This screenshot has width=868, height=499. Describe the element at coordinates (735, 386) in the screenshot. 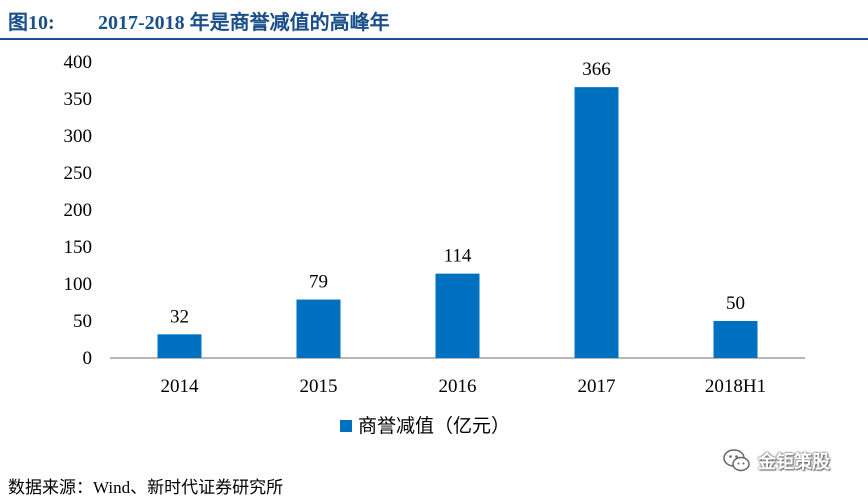

I see `x-tick-label: 2018H1` at that location.